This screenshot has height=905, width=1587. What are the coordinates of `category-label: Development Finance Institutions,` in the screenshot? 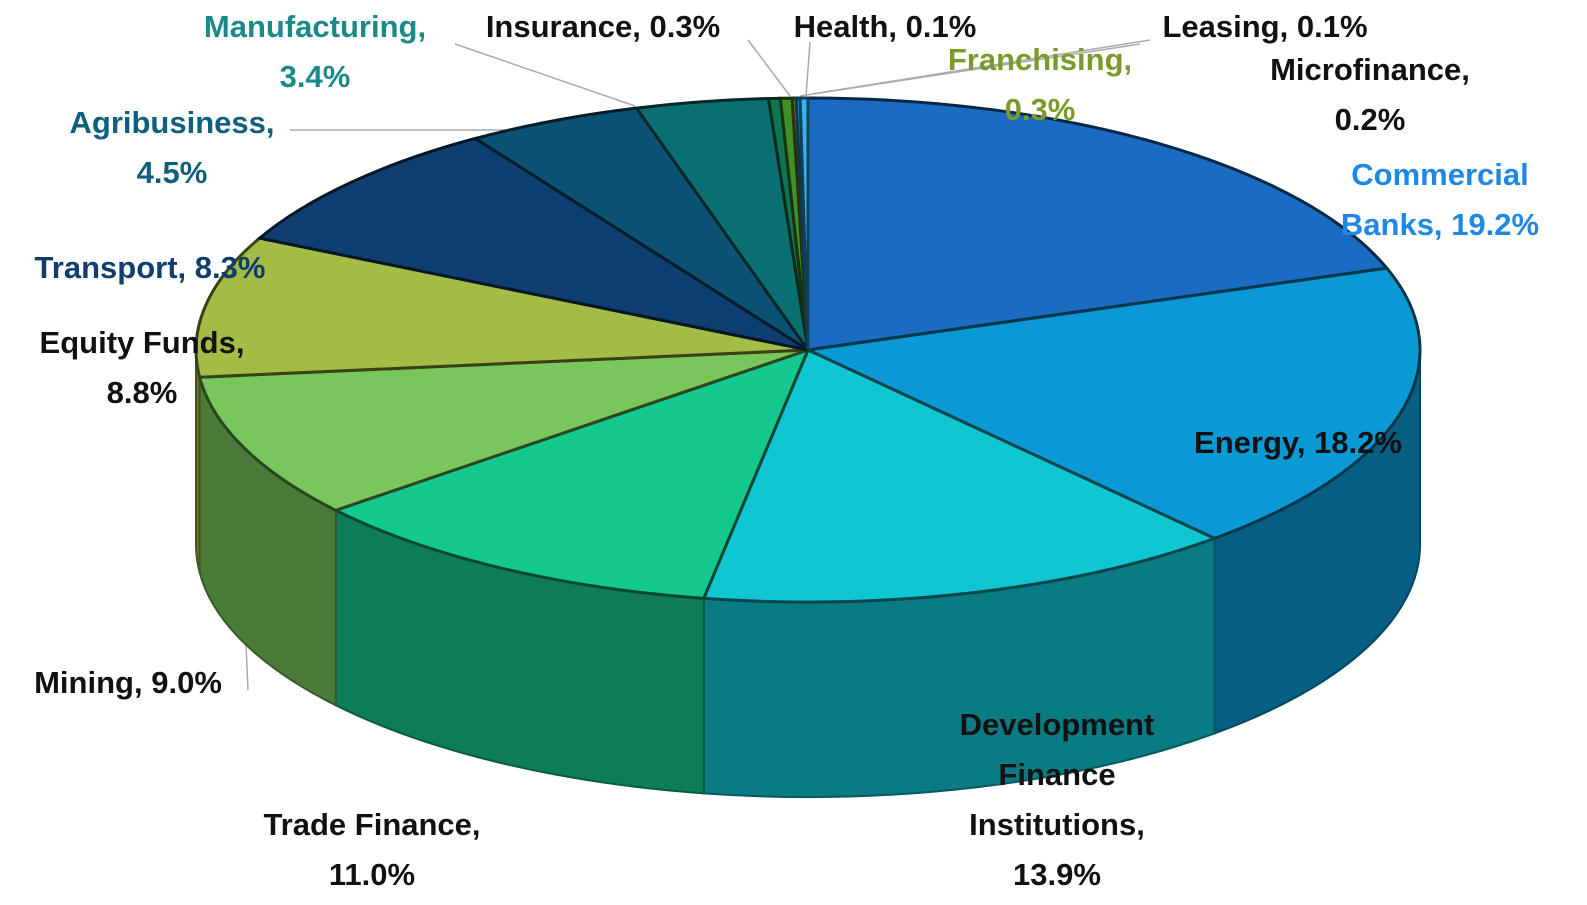 It's located at (1057, 774).